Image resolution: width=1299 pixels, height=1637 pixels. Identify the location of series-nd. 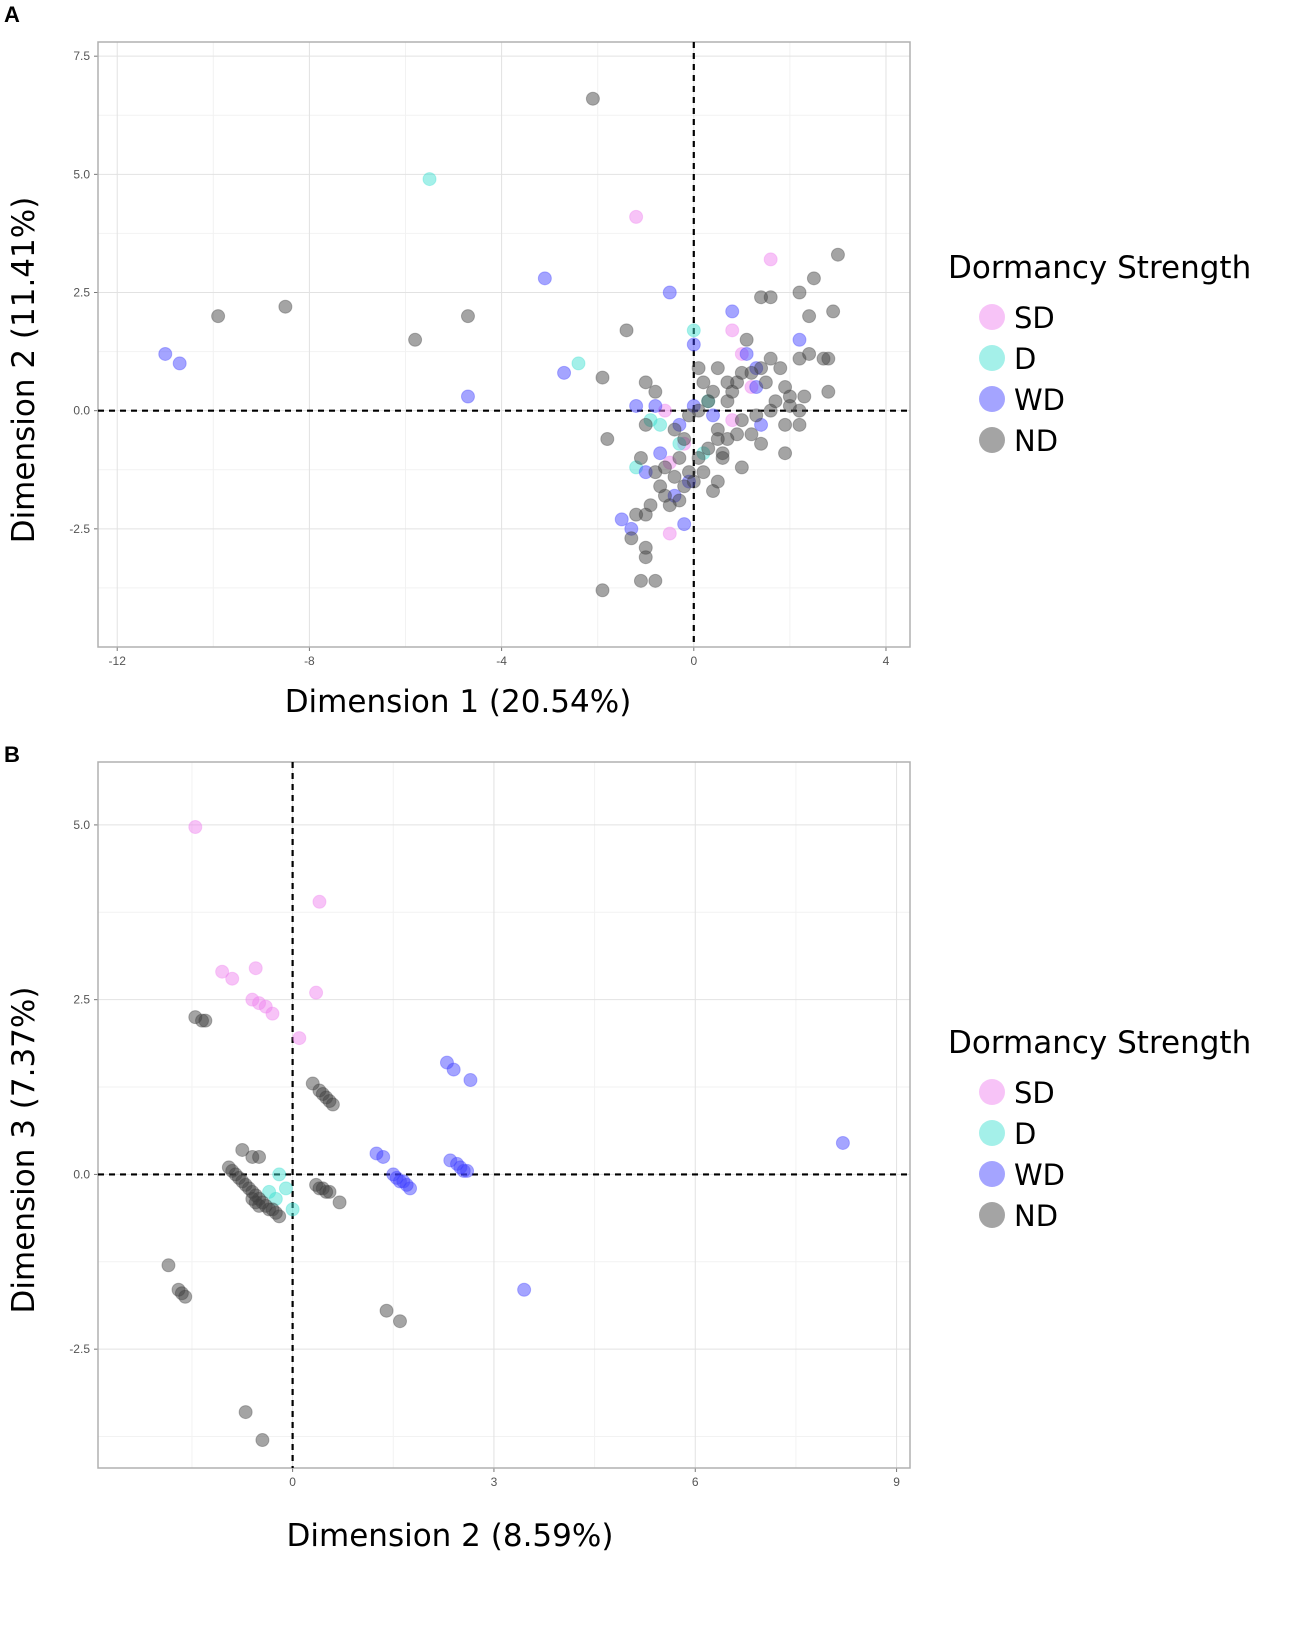
(284, 1229).